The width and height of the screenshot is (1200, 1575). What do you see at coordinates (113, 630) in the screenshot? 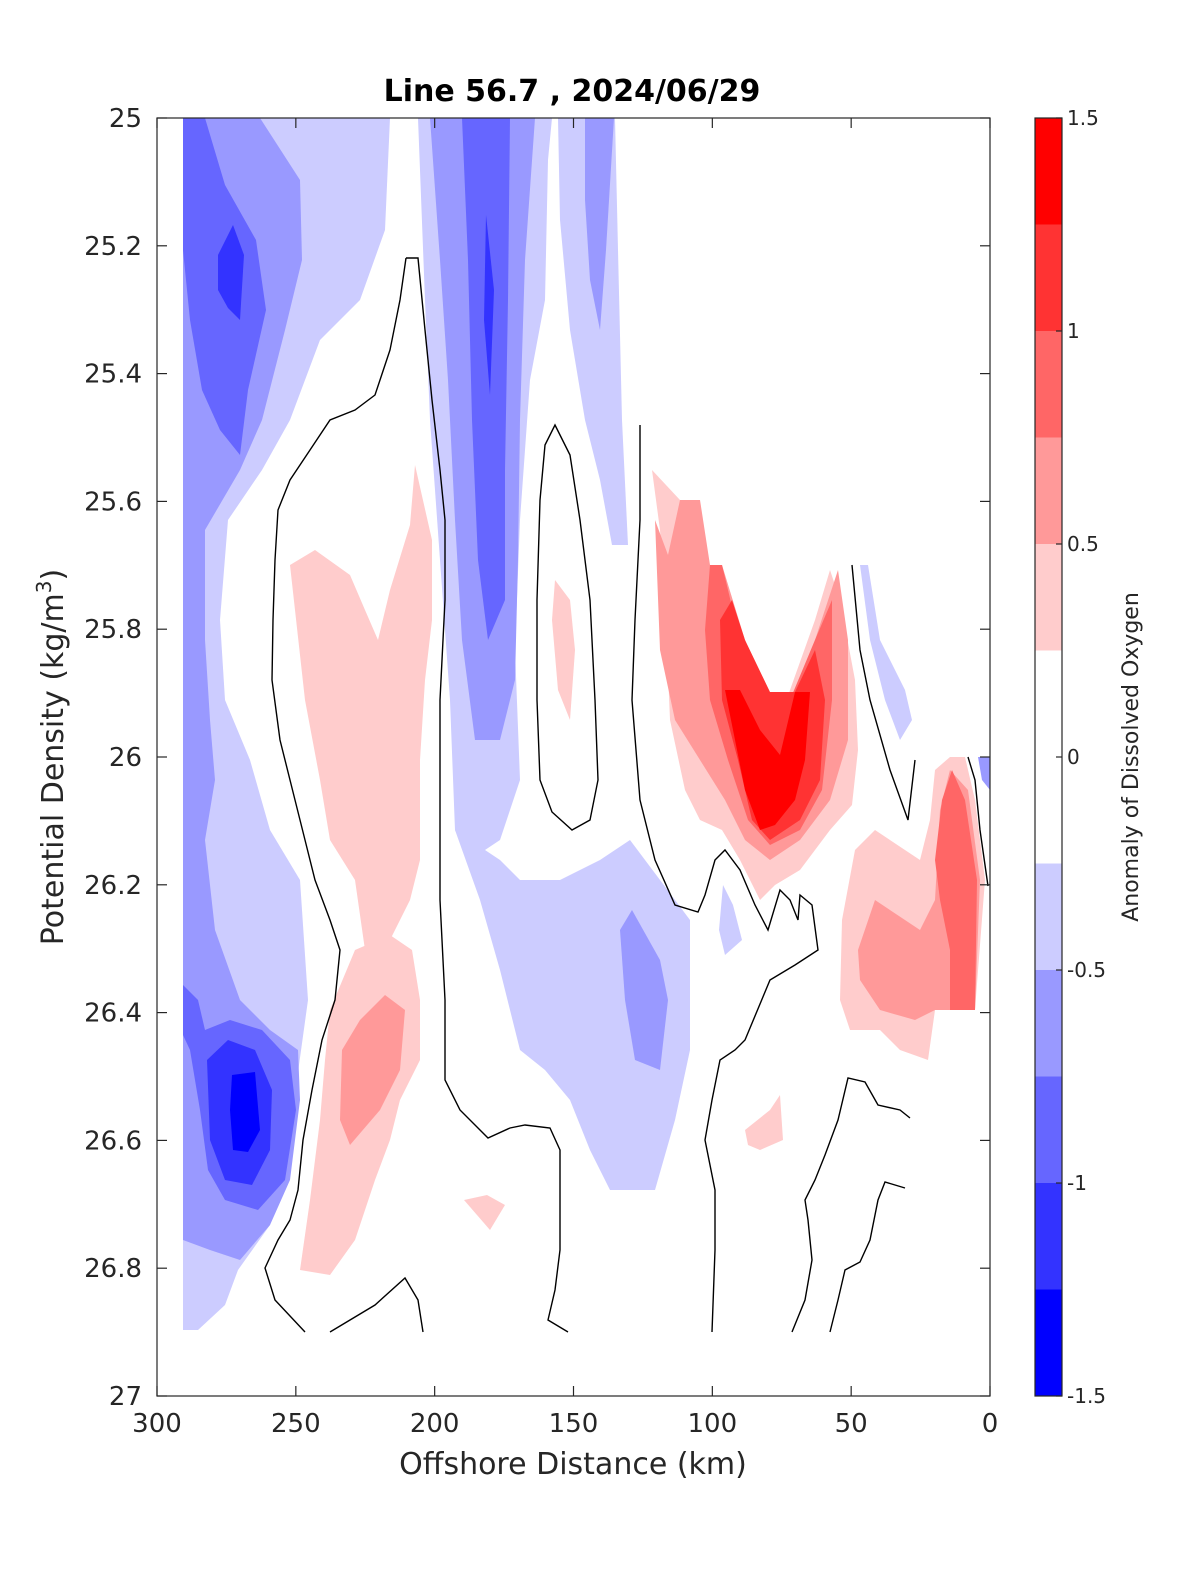
I see `y-tick-label: 25.8` at bounding box center [113, 630].